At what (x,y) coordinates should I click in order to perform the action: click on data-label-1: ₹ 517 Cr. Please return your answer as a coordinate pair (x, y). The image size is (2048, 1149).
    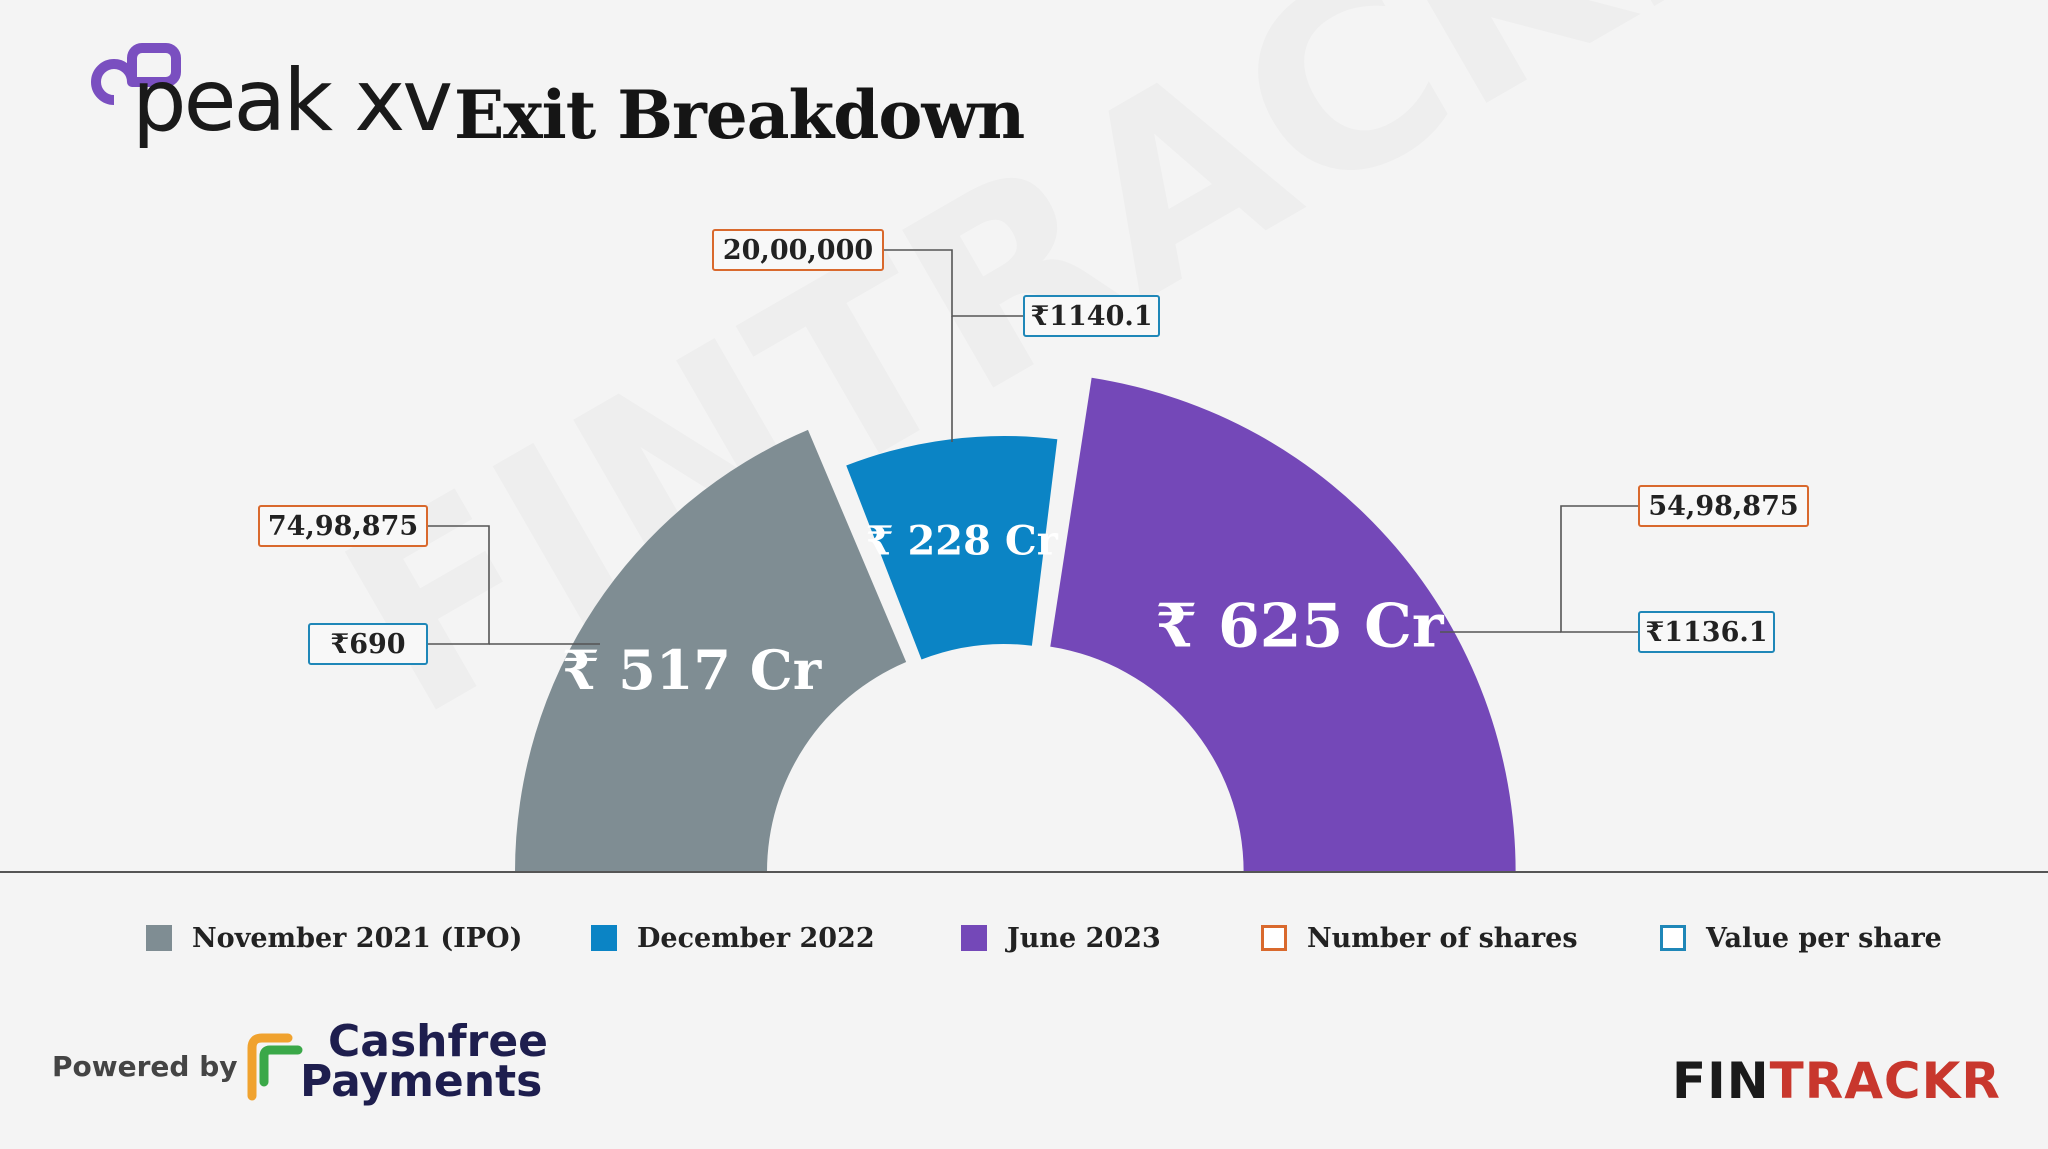
    Looking at the image, I should click on (692, 670).